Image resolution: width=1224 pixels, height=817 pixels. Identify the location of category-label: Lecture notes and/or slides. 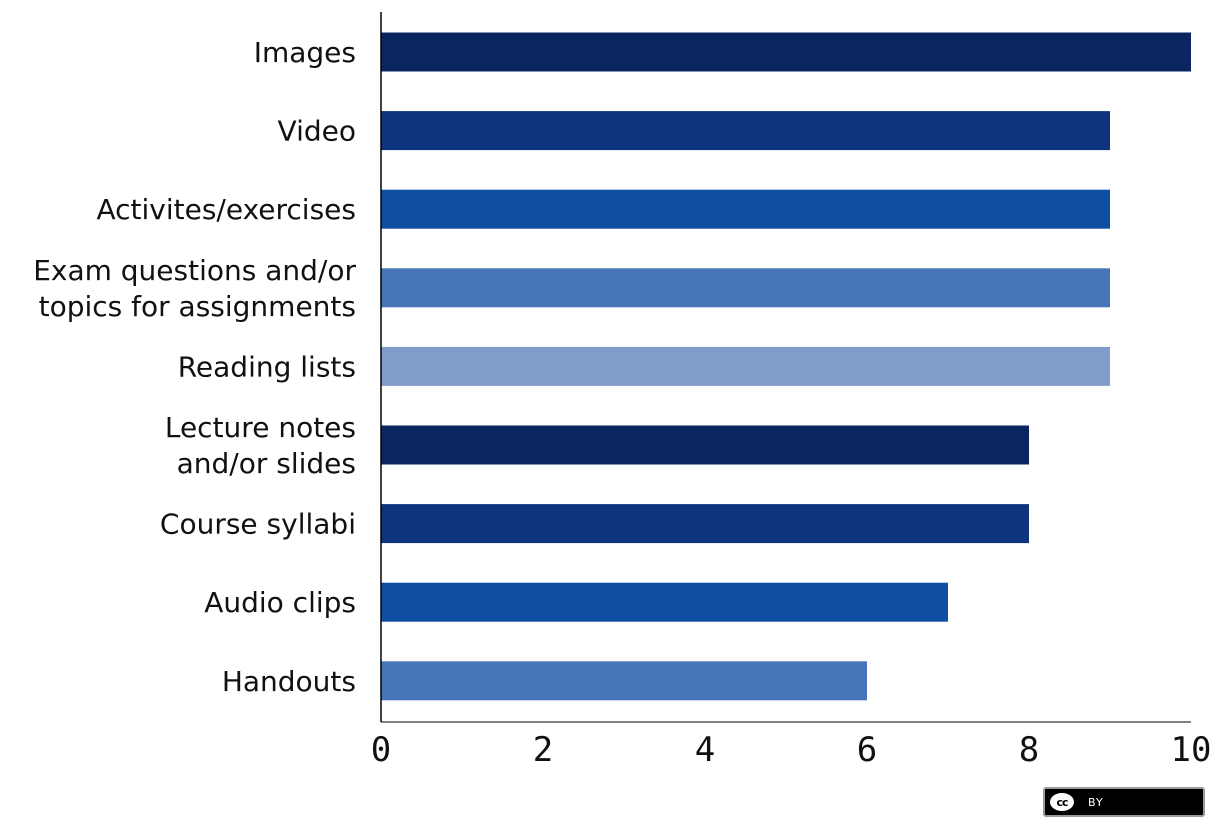
(260, 445).